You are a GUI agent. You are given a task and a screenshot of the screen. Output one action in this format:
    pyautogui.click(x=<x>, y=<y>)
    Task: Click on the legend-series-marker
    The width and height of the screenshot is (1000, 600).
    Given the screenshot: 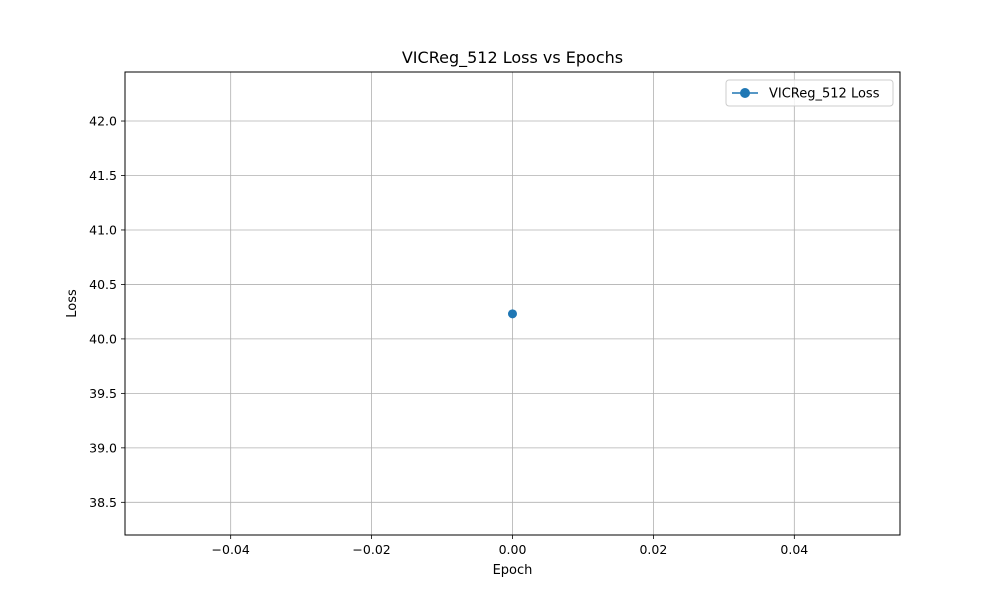 What is the action you would take?
    pyautogui.click(x=745, y=93)
    